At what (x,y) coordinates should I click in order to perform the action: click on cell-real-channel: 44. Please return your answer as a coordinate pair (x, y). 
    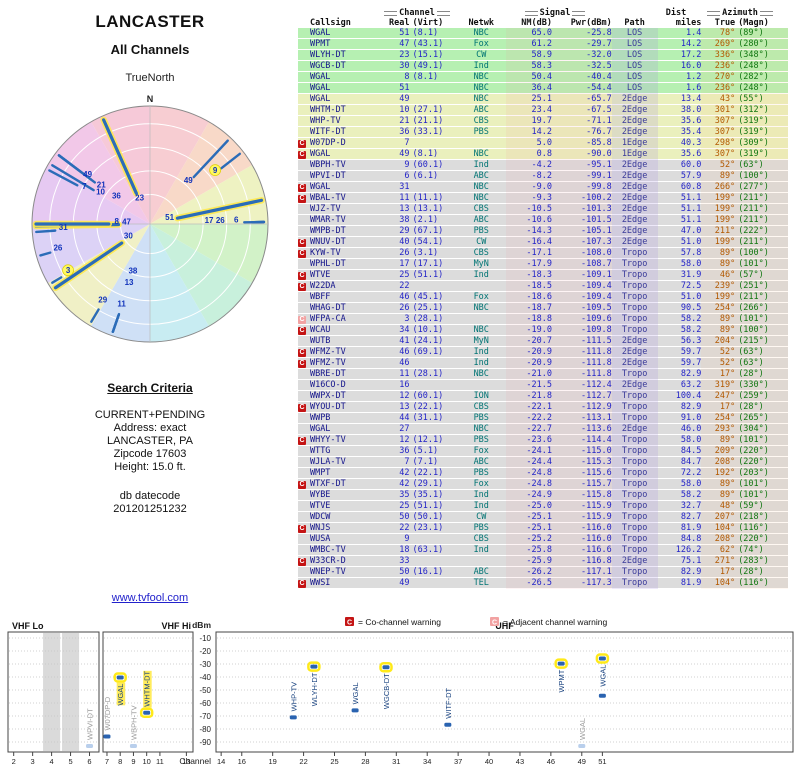
    Looking at the image, I should click on (397, 418).